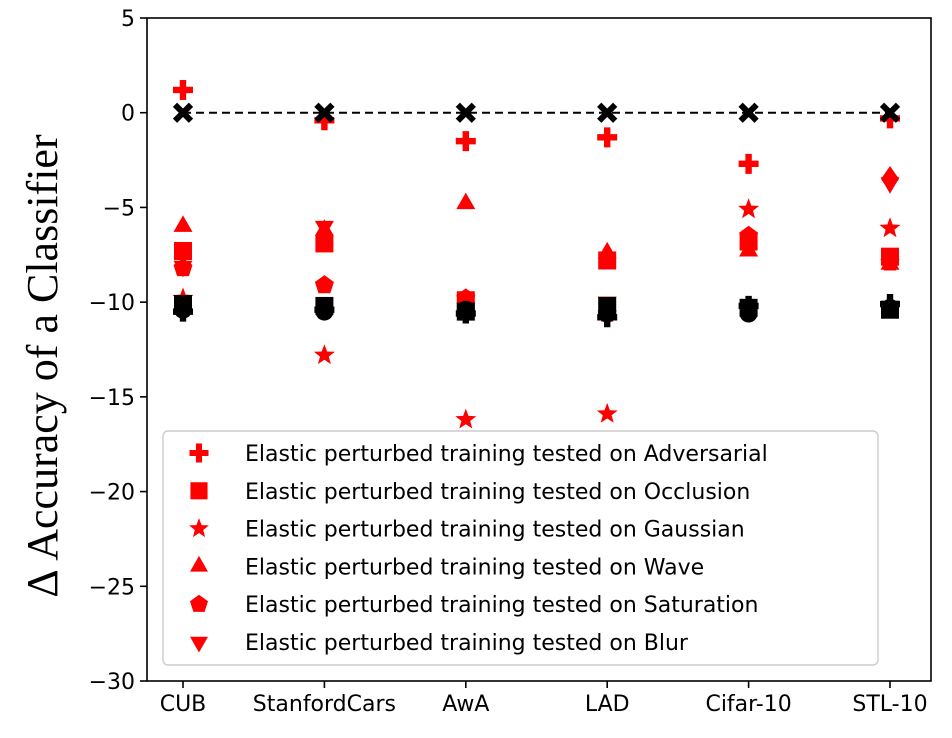 Image resolution: width=952 pixels, height=738 pixels. I want to click on legend-marker-triangle-down, so click(199, 644).